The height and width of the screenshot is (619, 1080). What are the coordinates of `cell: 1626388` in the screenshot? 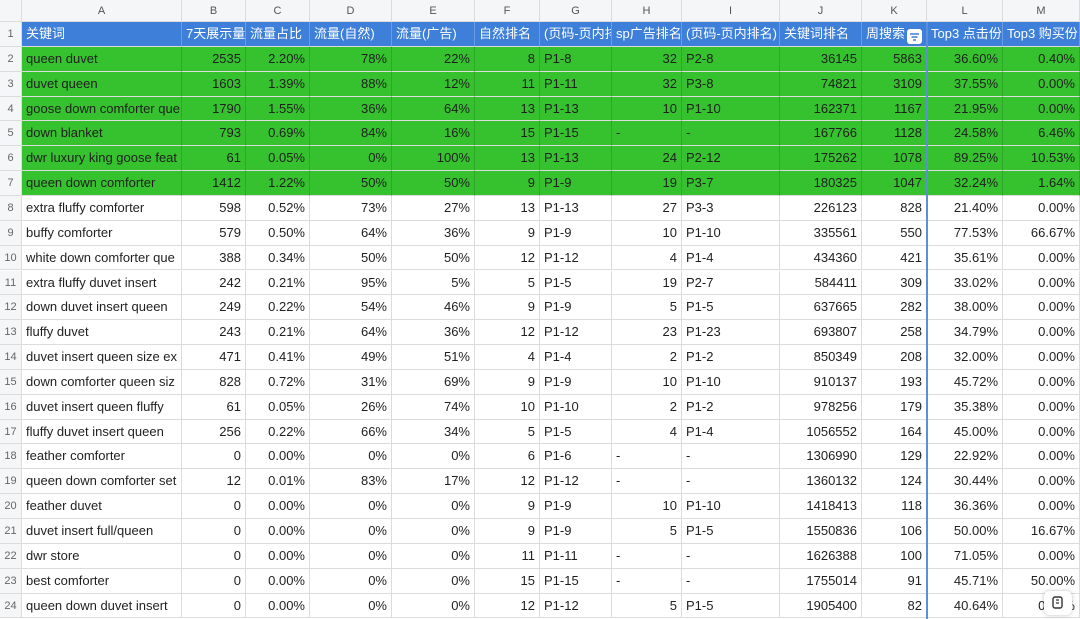 It's located at (821, 556).